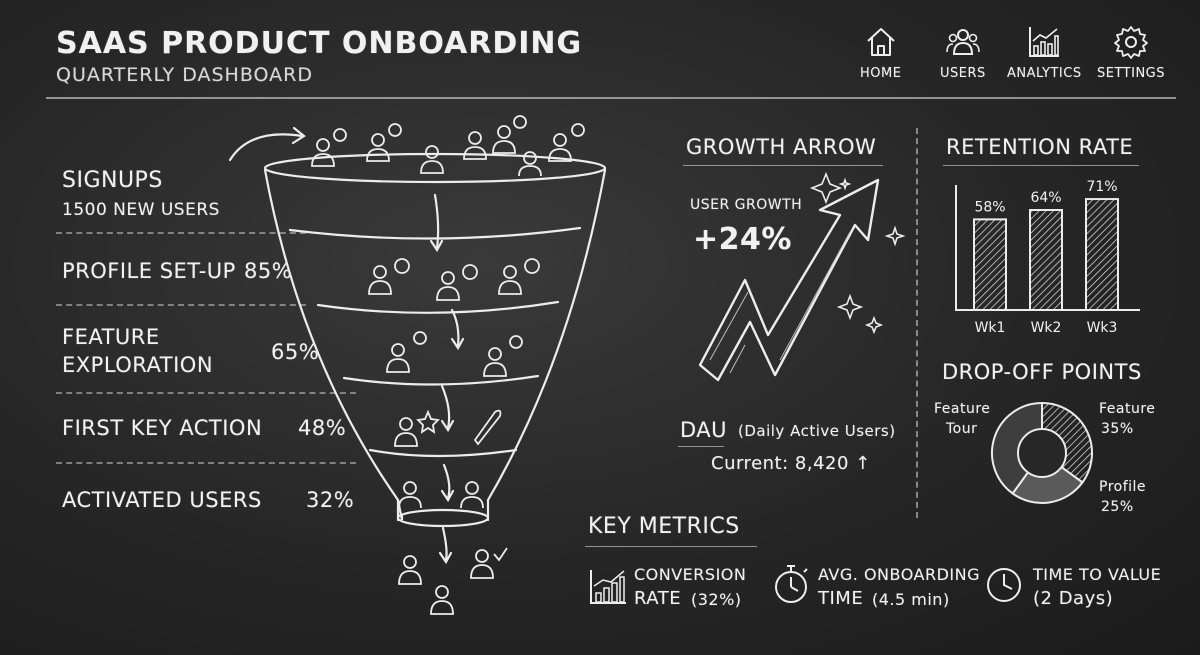 The height and width of the screenshot is (655, 1200). Describe the element at coordinates (1046, 328) in the screenshot. I see `retention-category-label: Wk2` at that location.